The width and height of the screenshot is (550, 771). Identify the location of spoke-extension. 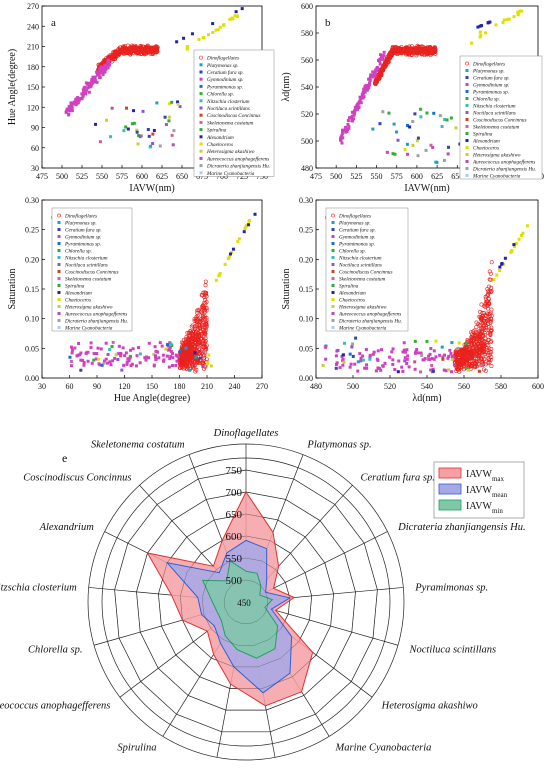
(343, 495).